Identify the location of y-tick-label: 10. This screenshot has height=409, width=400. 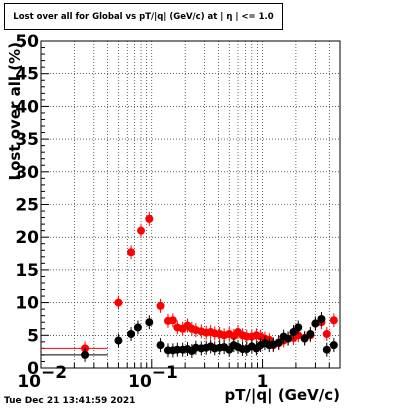
(27, 304).